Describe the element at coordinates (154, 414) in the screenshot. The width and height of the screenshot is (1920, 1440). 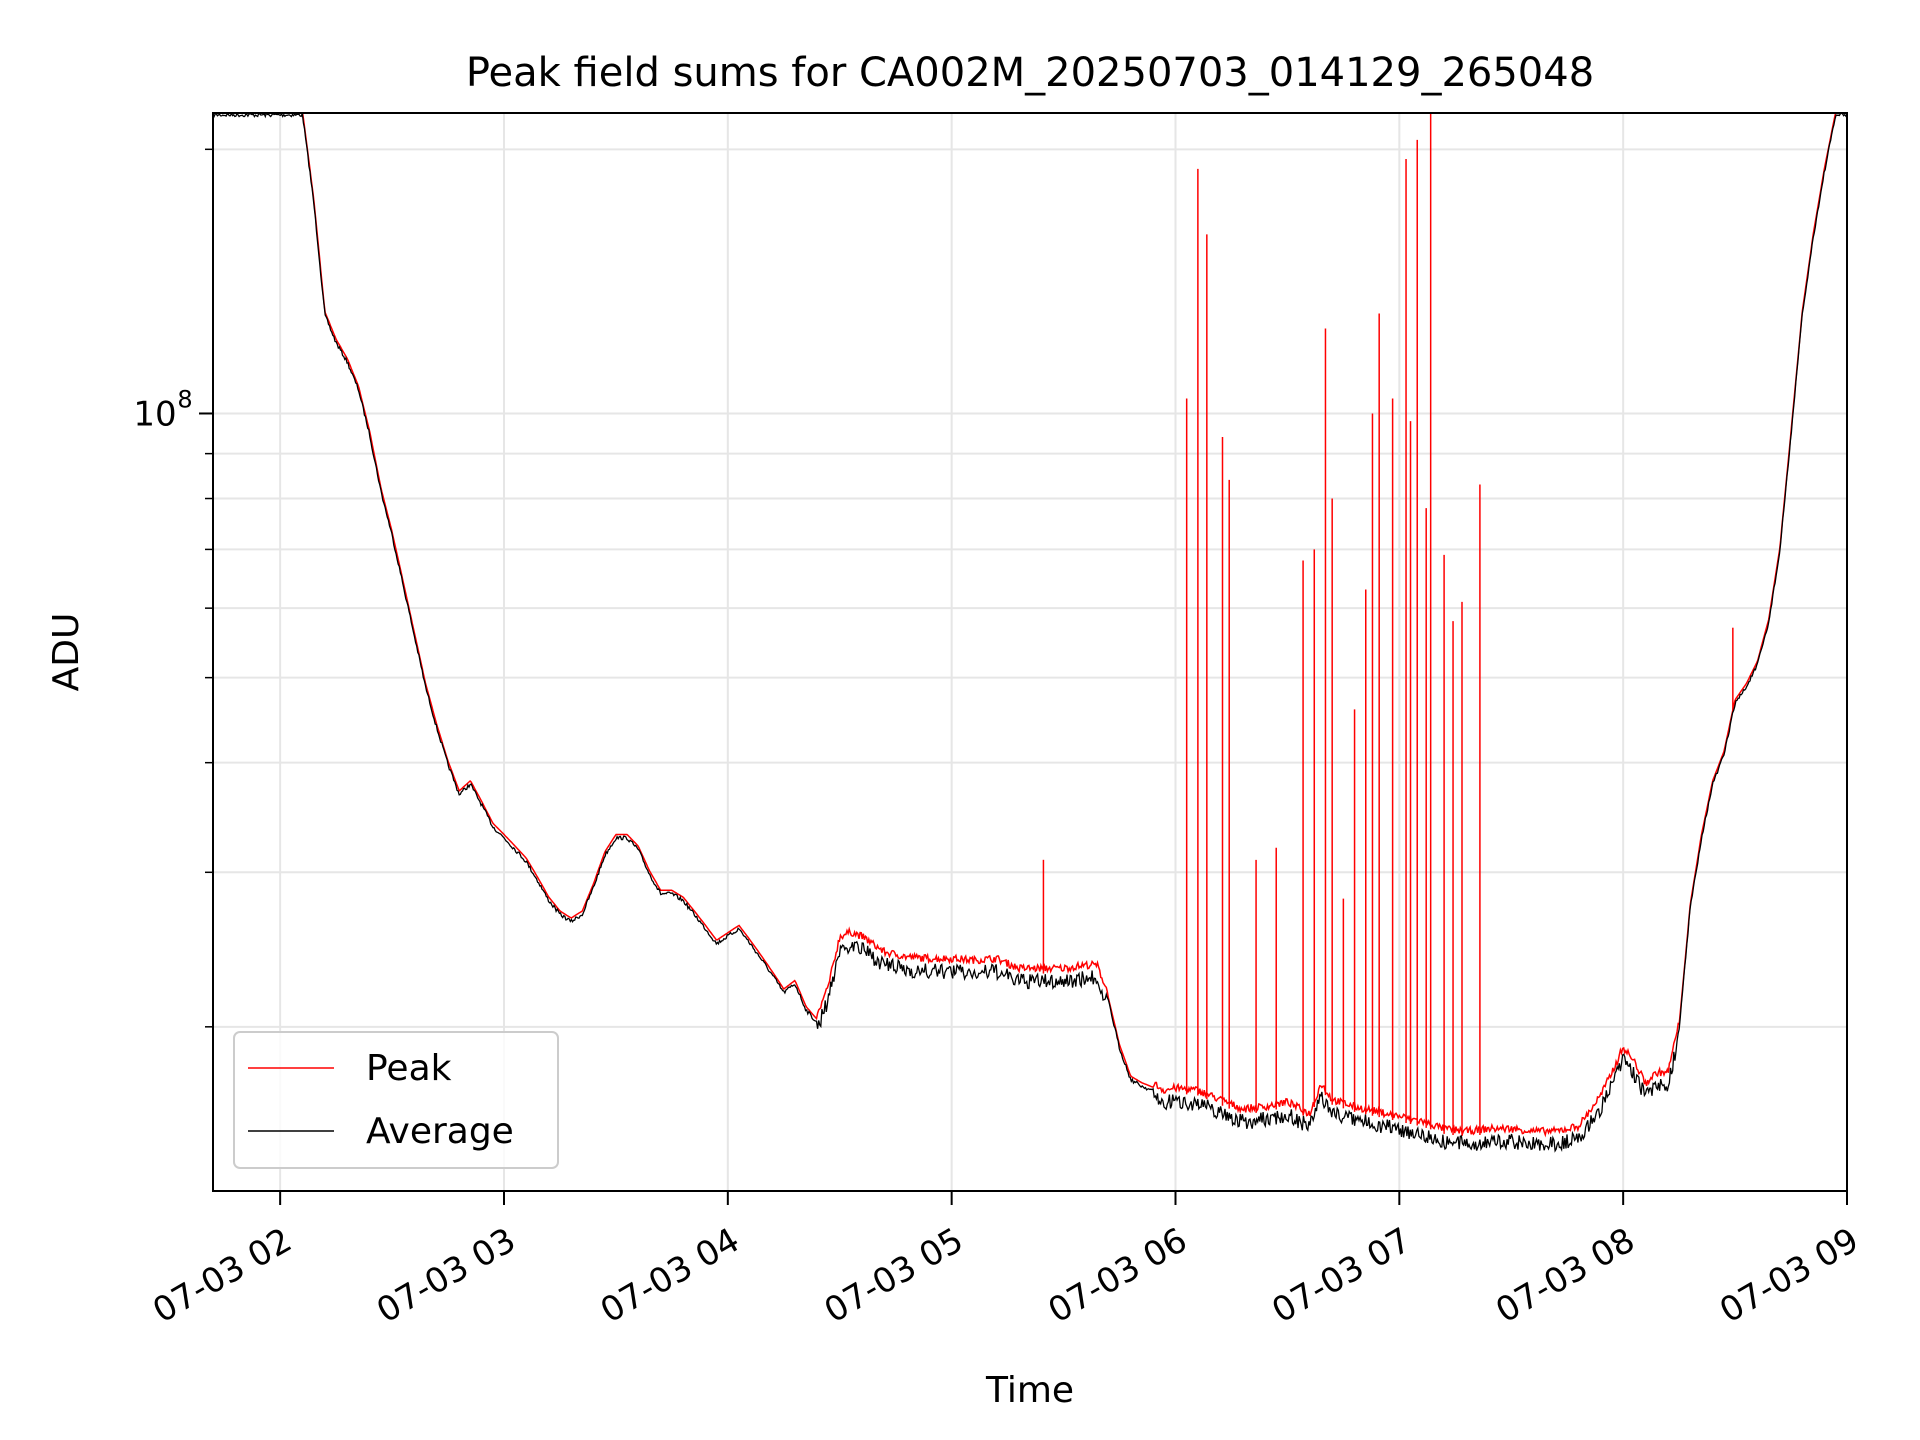
I see `y-tick-label: 10` at that location.